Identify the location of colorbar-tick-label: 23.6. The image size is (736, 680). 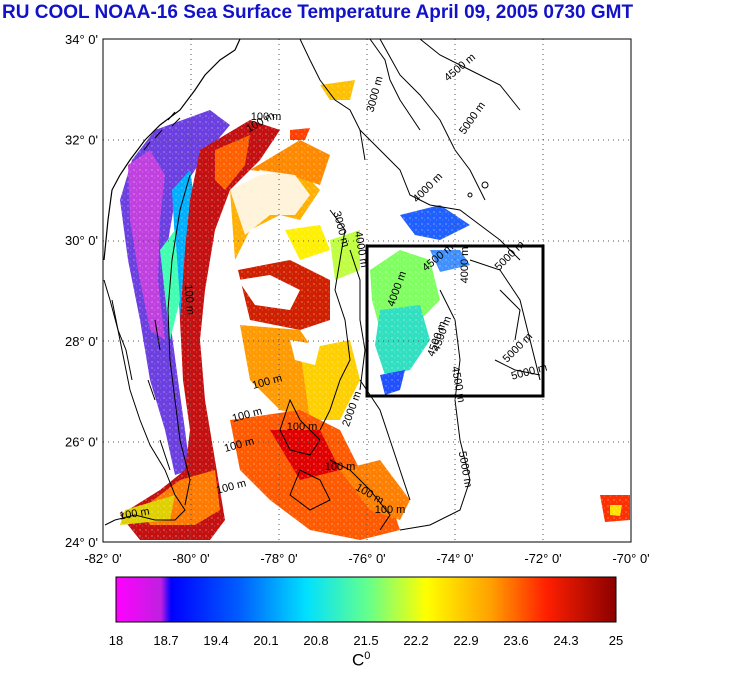
(515, 640).